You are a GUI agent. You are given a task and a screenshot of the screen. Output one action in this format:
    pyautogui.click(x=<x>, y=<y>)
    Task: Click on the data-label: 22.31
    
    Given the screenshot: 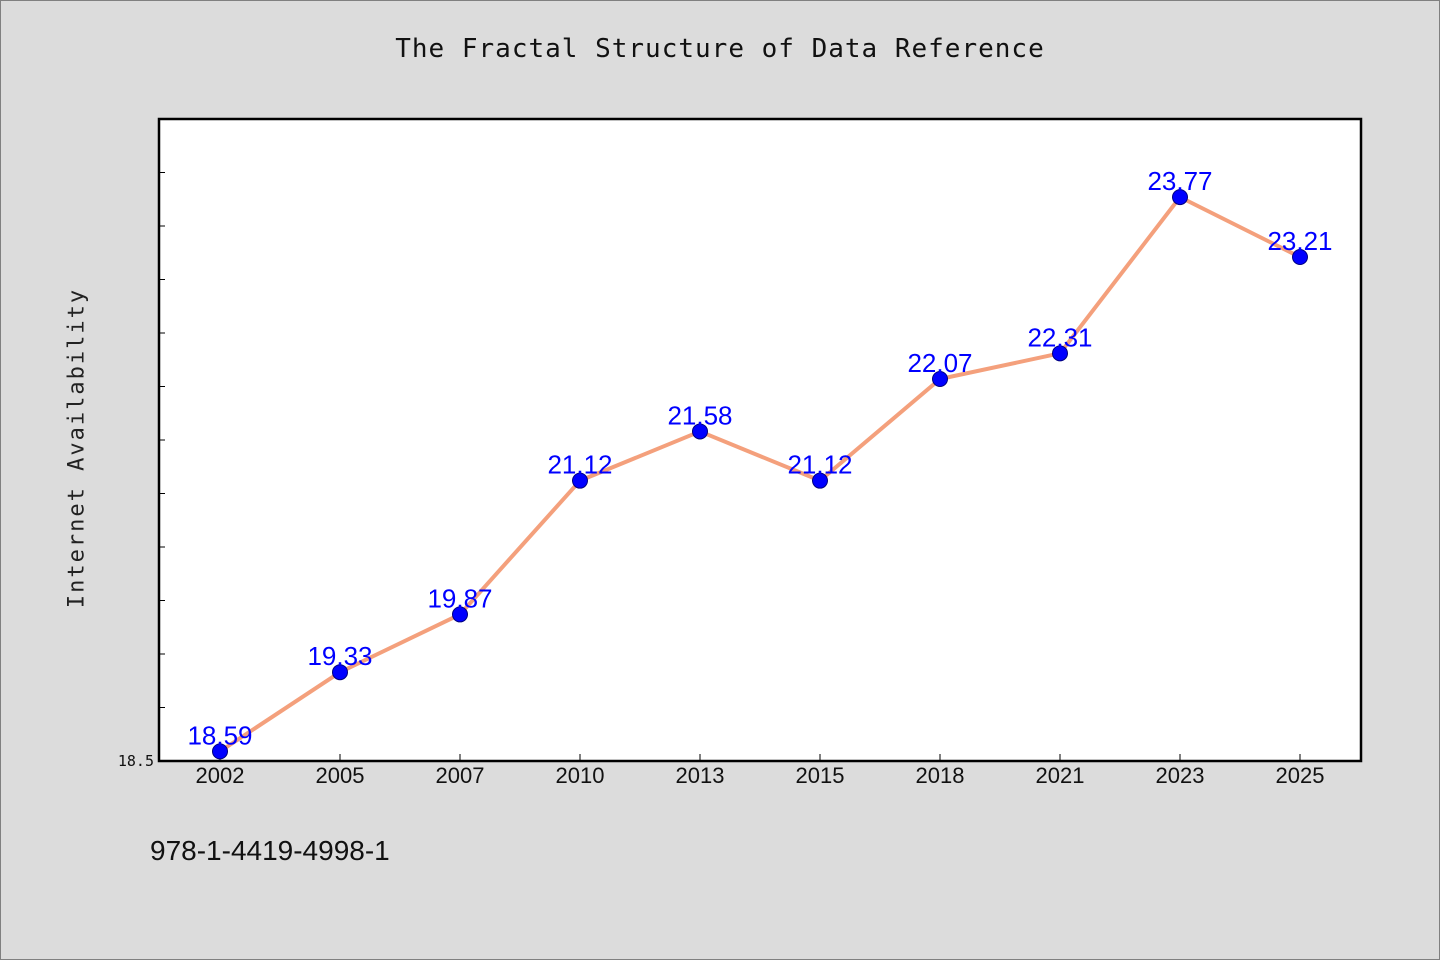 What is the action you would take?
    pyautogui.click(x=1059, y=337)
    